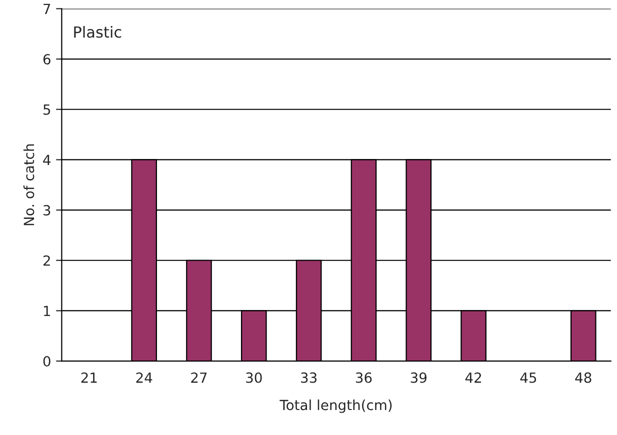 The width and height of the screenshot is (617, 435). What do you see at coordinates (199, 377) in the screenshot?
I see `x-tick-label: 27` at bounding box center [199, 377].